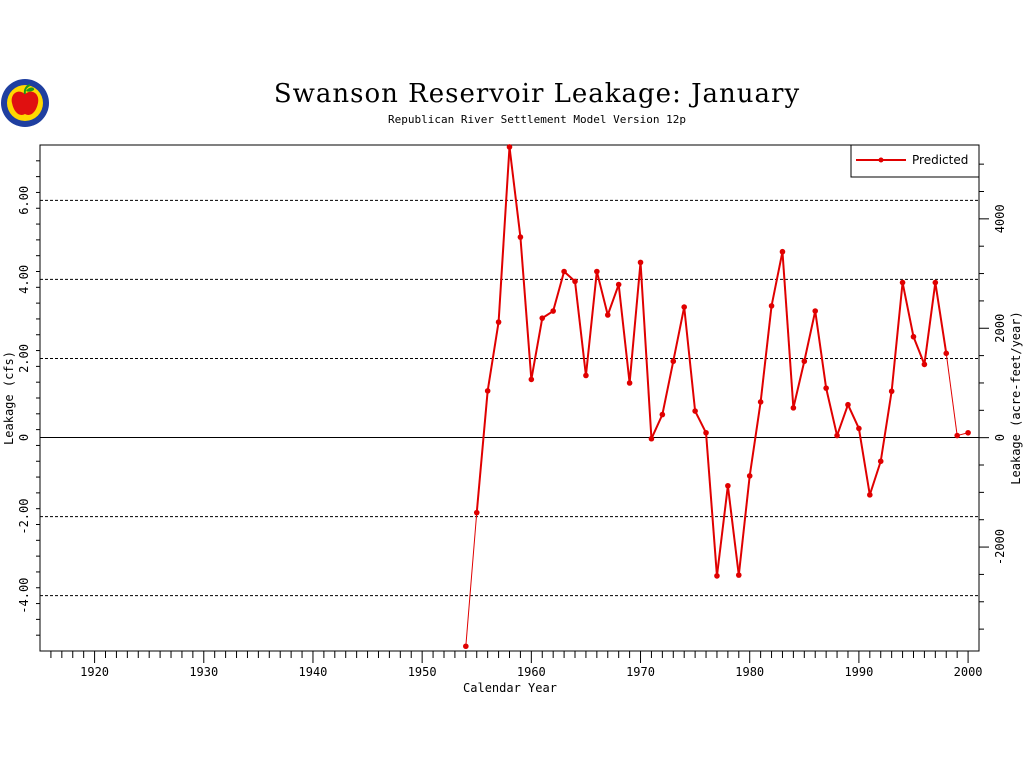  What do you see at coordinates (28, 398) in the screenshot?
I see `y-axis-left: -4.00 -2.00 0 2.00 4.00 6.00` at bounding box center [28, 398].